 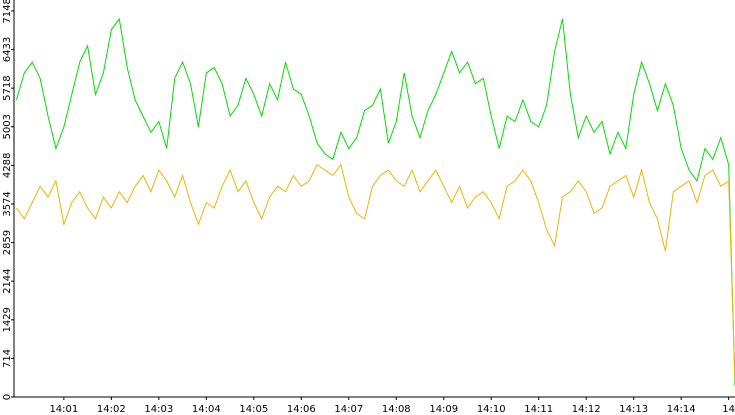 I want to click on x-tick-label: 14:05, so click(x=253, y=409).